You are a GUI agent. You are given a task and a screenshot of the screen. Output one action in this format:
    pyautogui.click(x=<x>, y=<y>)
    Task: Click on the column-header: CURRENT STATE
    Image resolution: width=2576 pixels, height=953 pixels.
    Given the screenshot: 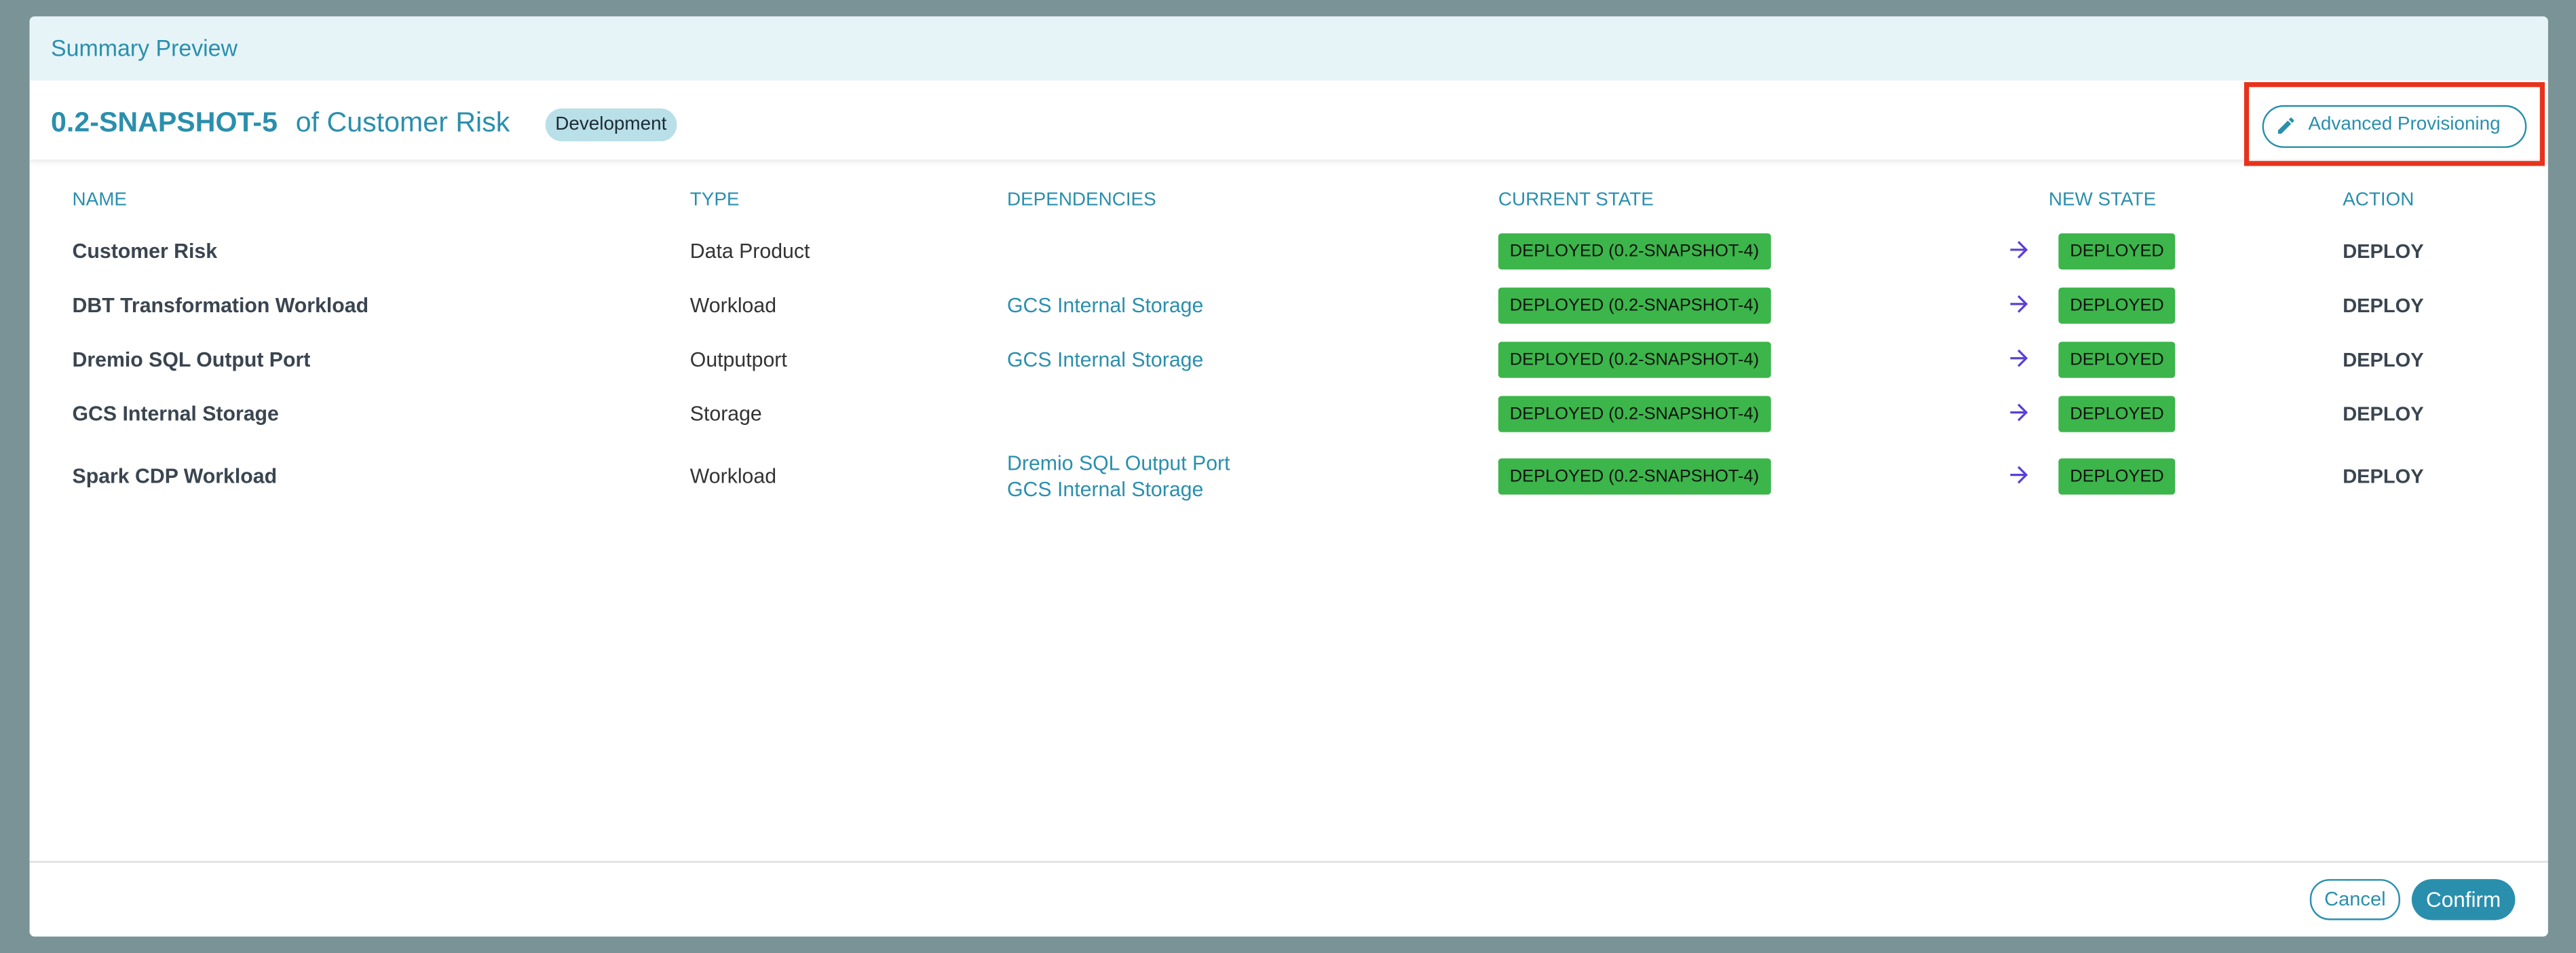 What is the action you would take?
    pyautogui.click(x=1576, y=200)
    